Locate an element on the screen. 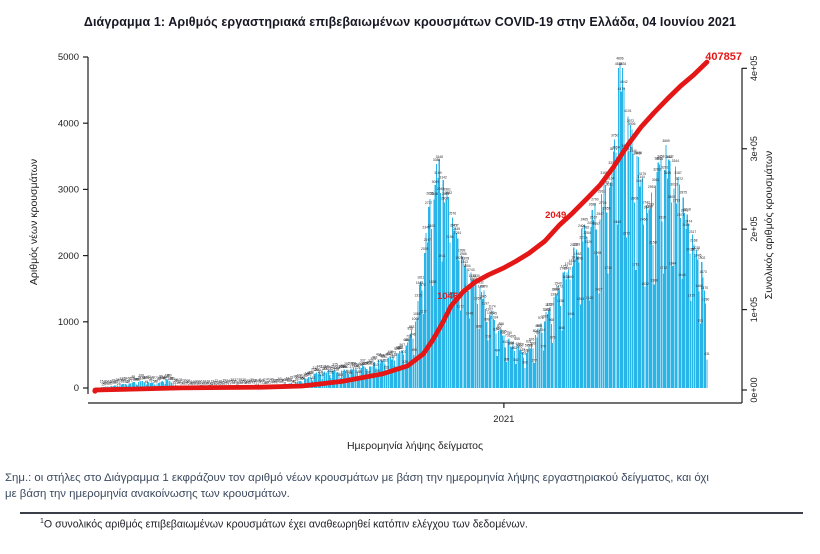  svg-text: 329 is located at coordinates (405, 362).